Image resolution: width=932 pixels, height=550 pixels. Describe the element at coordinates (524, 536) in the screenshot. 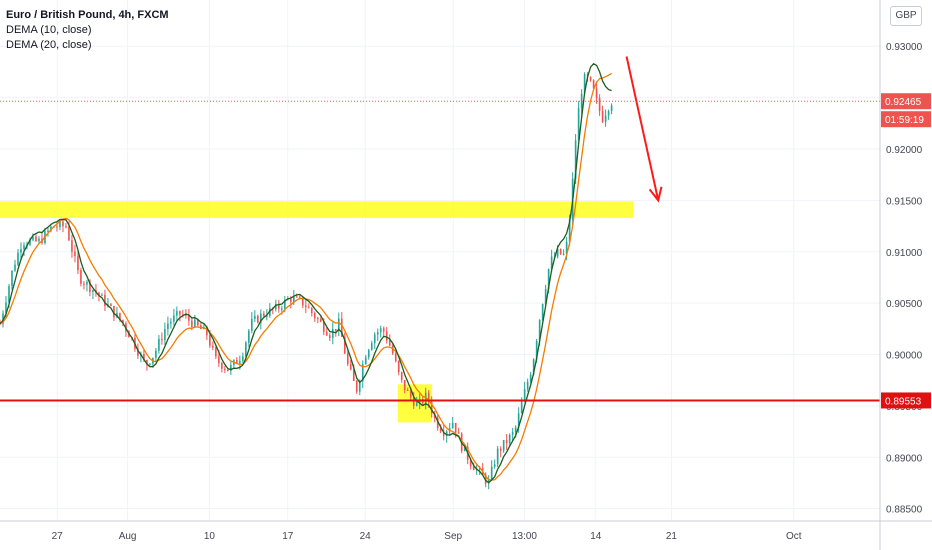

I see `x-tick-label: 13:00` at that location.